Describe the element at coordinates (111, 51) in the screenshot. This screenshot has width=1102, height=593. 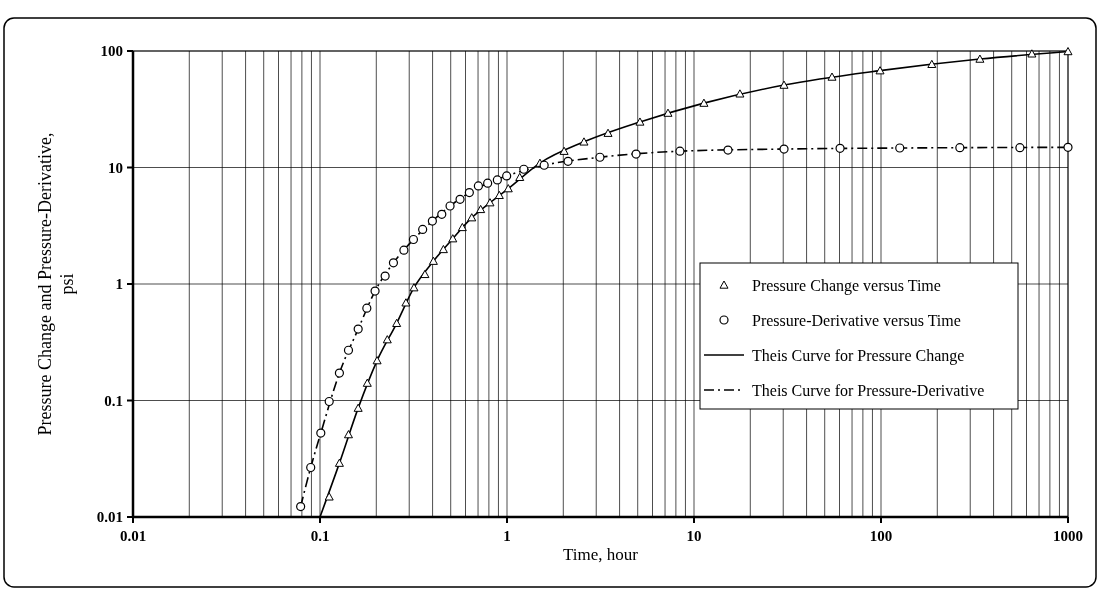
I see `y-tick-label: 100` at that location.